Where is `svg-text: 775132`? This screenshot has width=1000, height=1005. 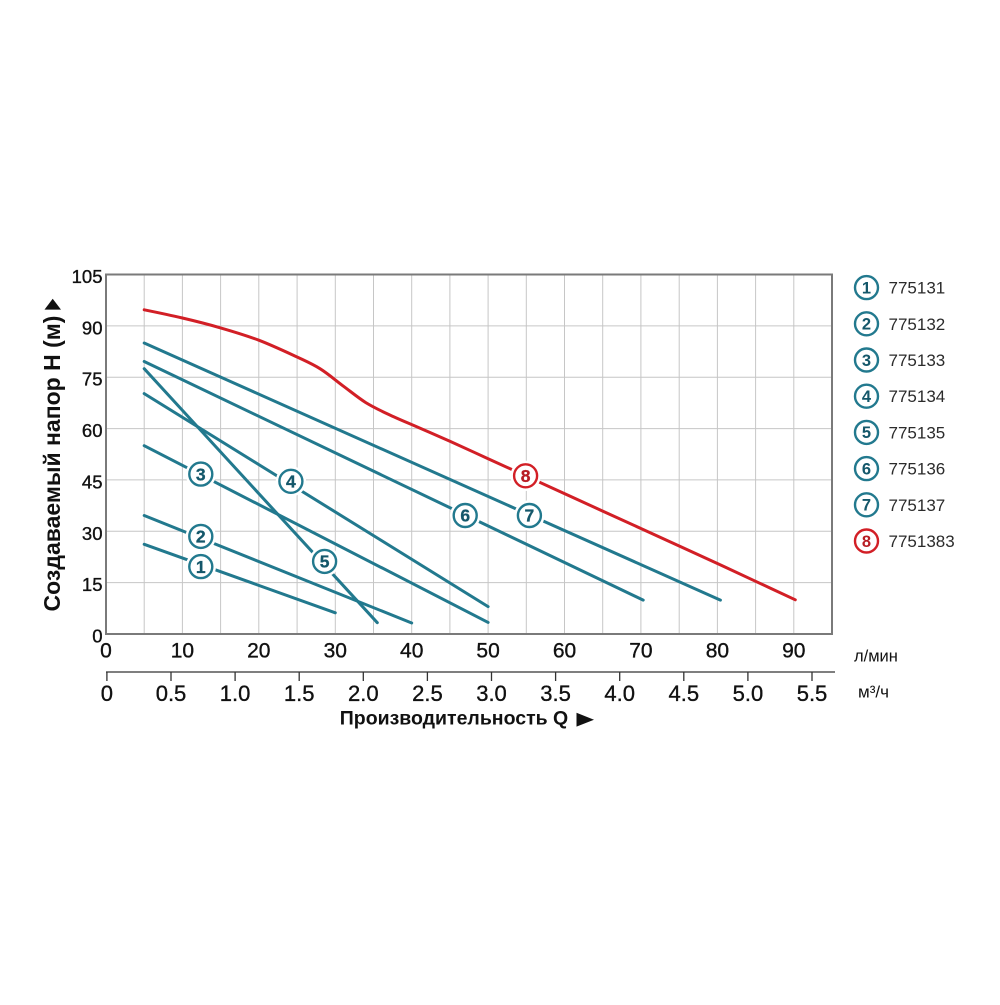 svg-text: 775132 is located at coordinates (917, 324).